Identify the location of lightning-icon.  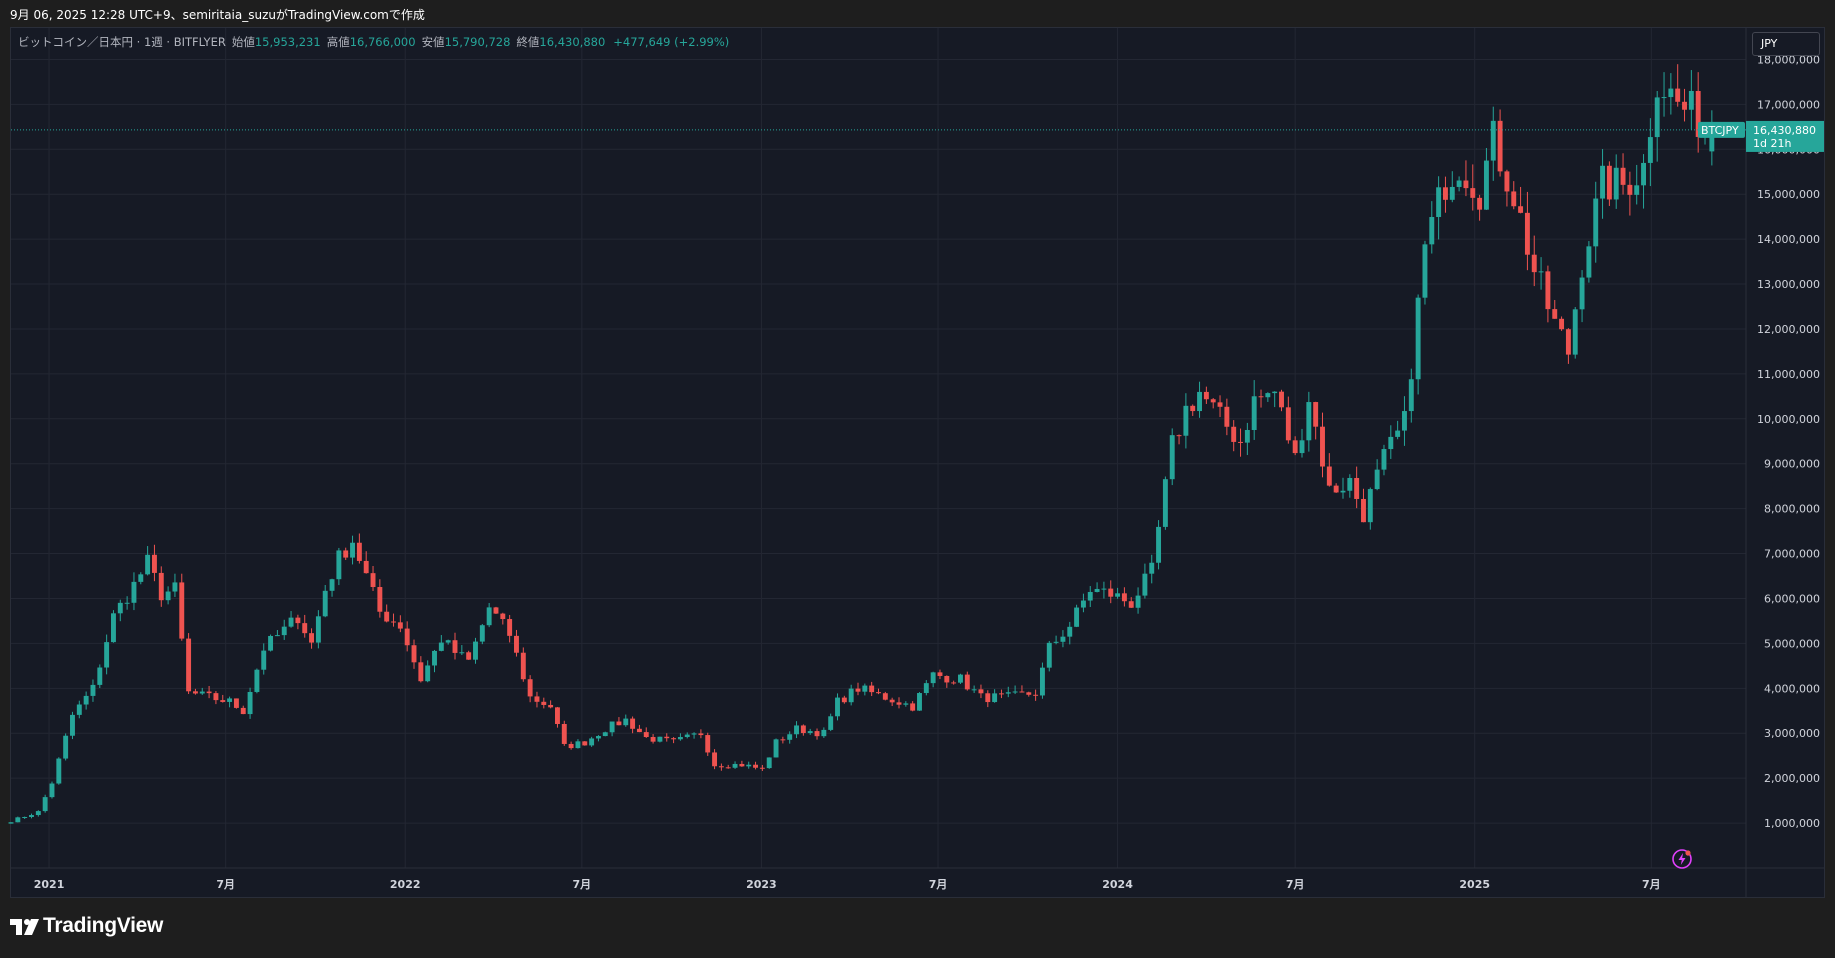
(1682, 861).